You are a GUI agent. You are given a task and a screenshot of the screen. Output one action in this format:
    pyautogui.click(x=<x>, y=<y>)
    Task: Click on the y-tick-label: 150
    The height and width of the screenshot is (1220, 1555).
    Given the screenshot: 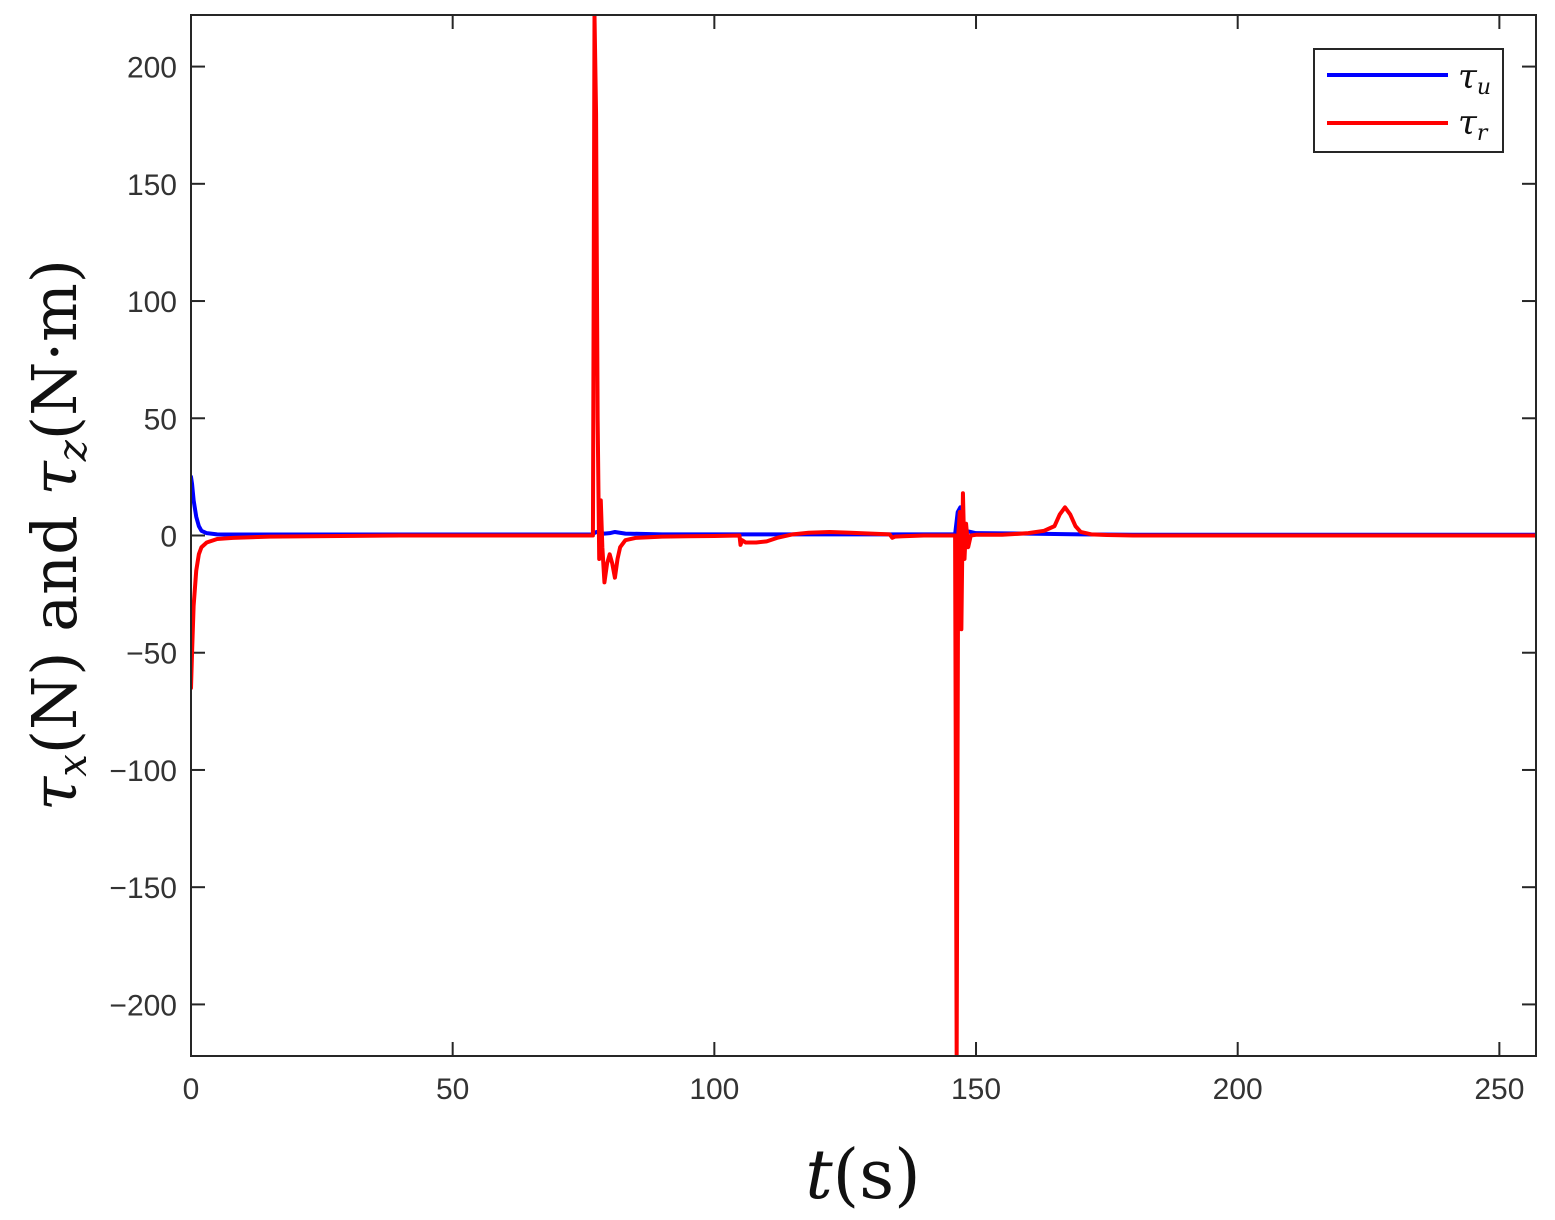 What is the action you would take?
    pyautogui.click(x=152, y=185)
    